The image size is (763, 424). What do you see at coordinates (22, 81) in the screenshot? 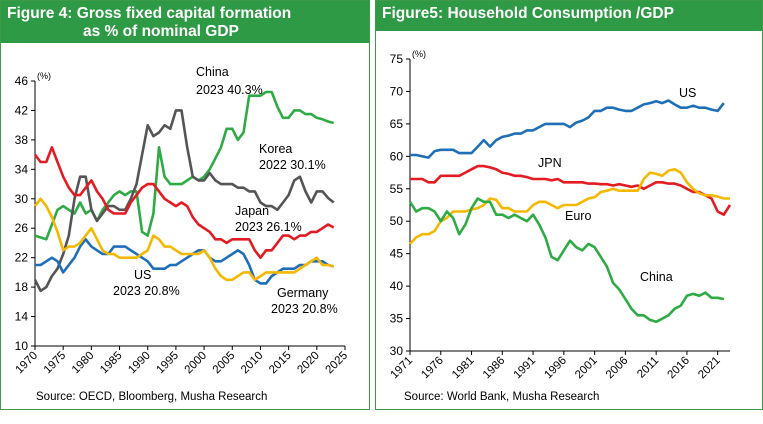
I see `fig4-y-tick-label: 46` at bounding box center [22, 81].